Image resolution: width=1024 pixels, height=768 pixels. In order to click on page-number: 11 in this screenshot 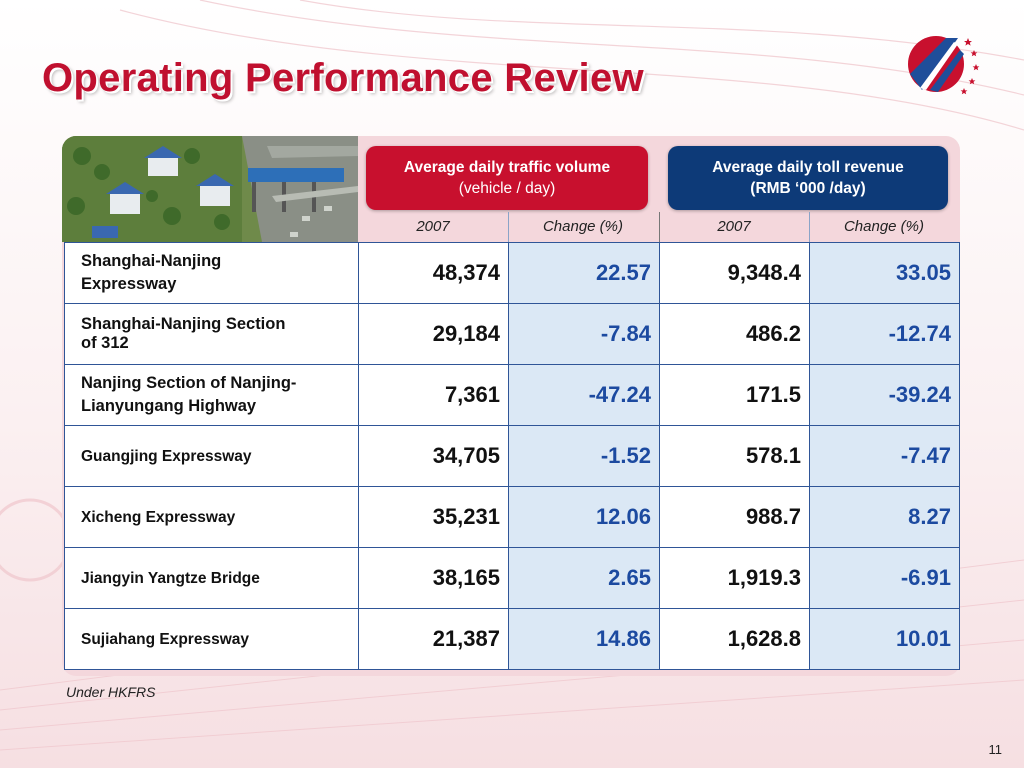, I will do `click(995, 749)`.